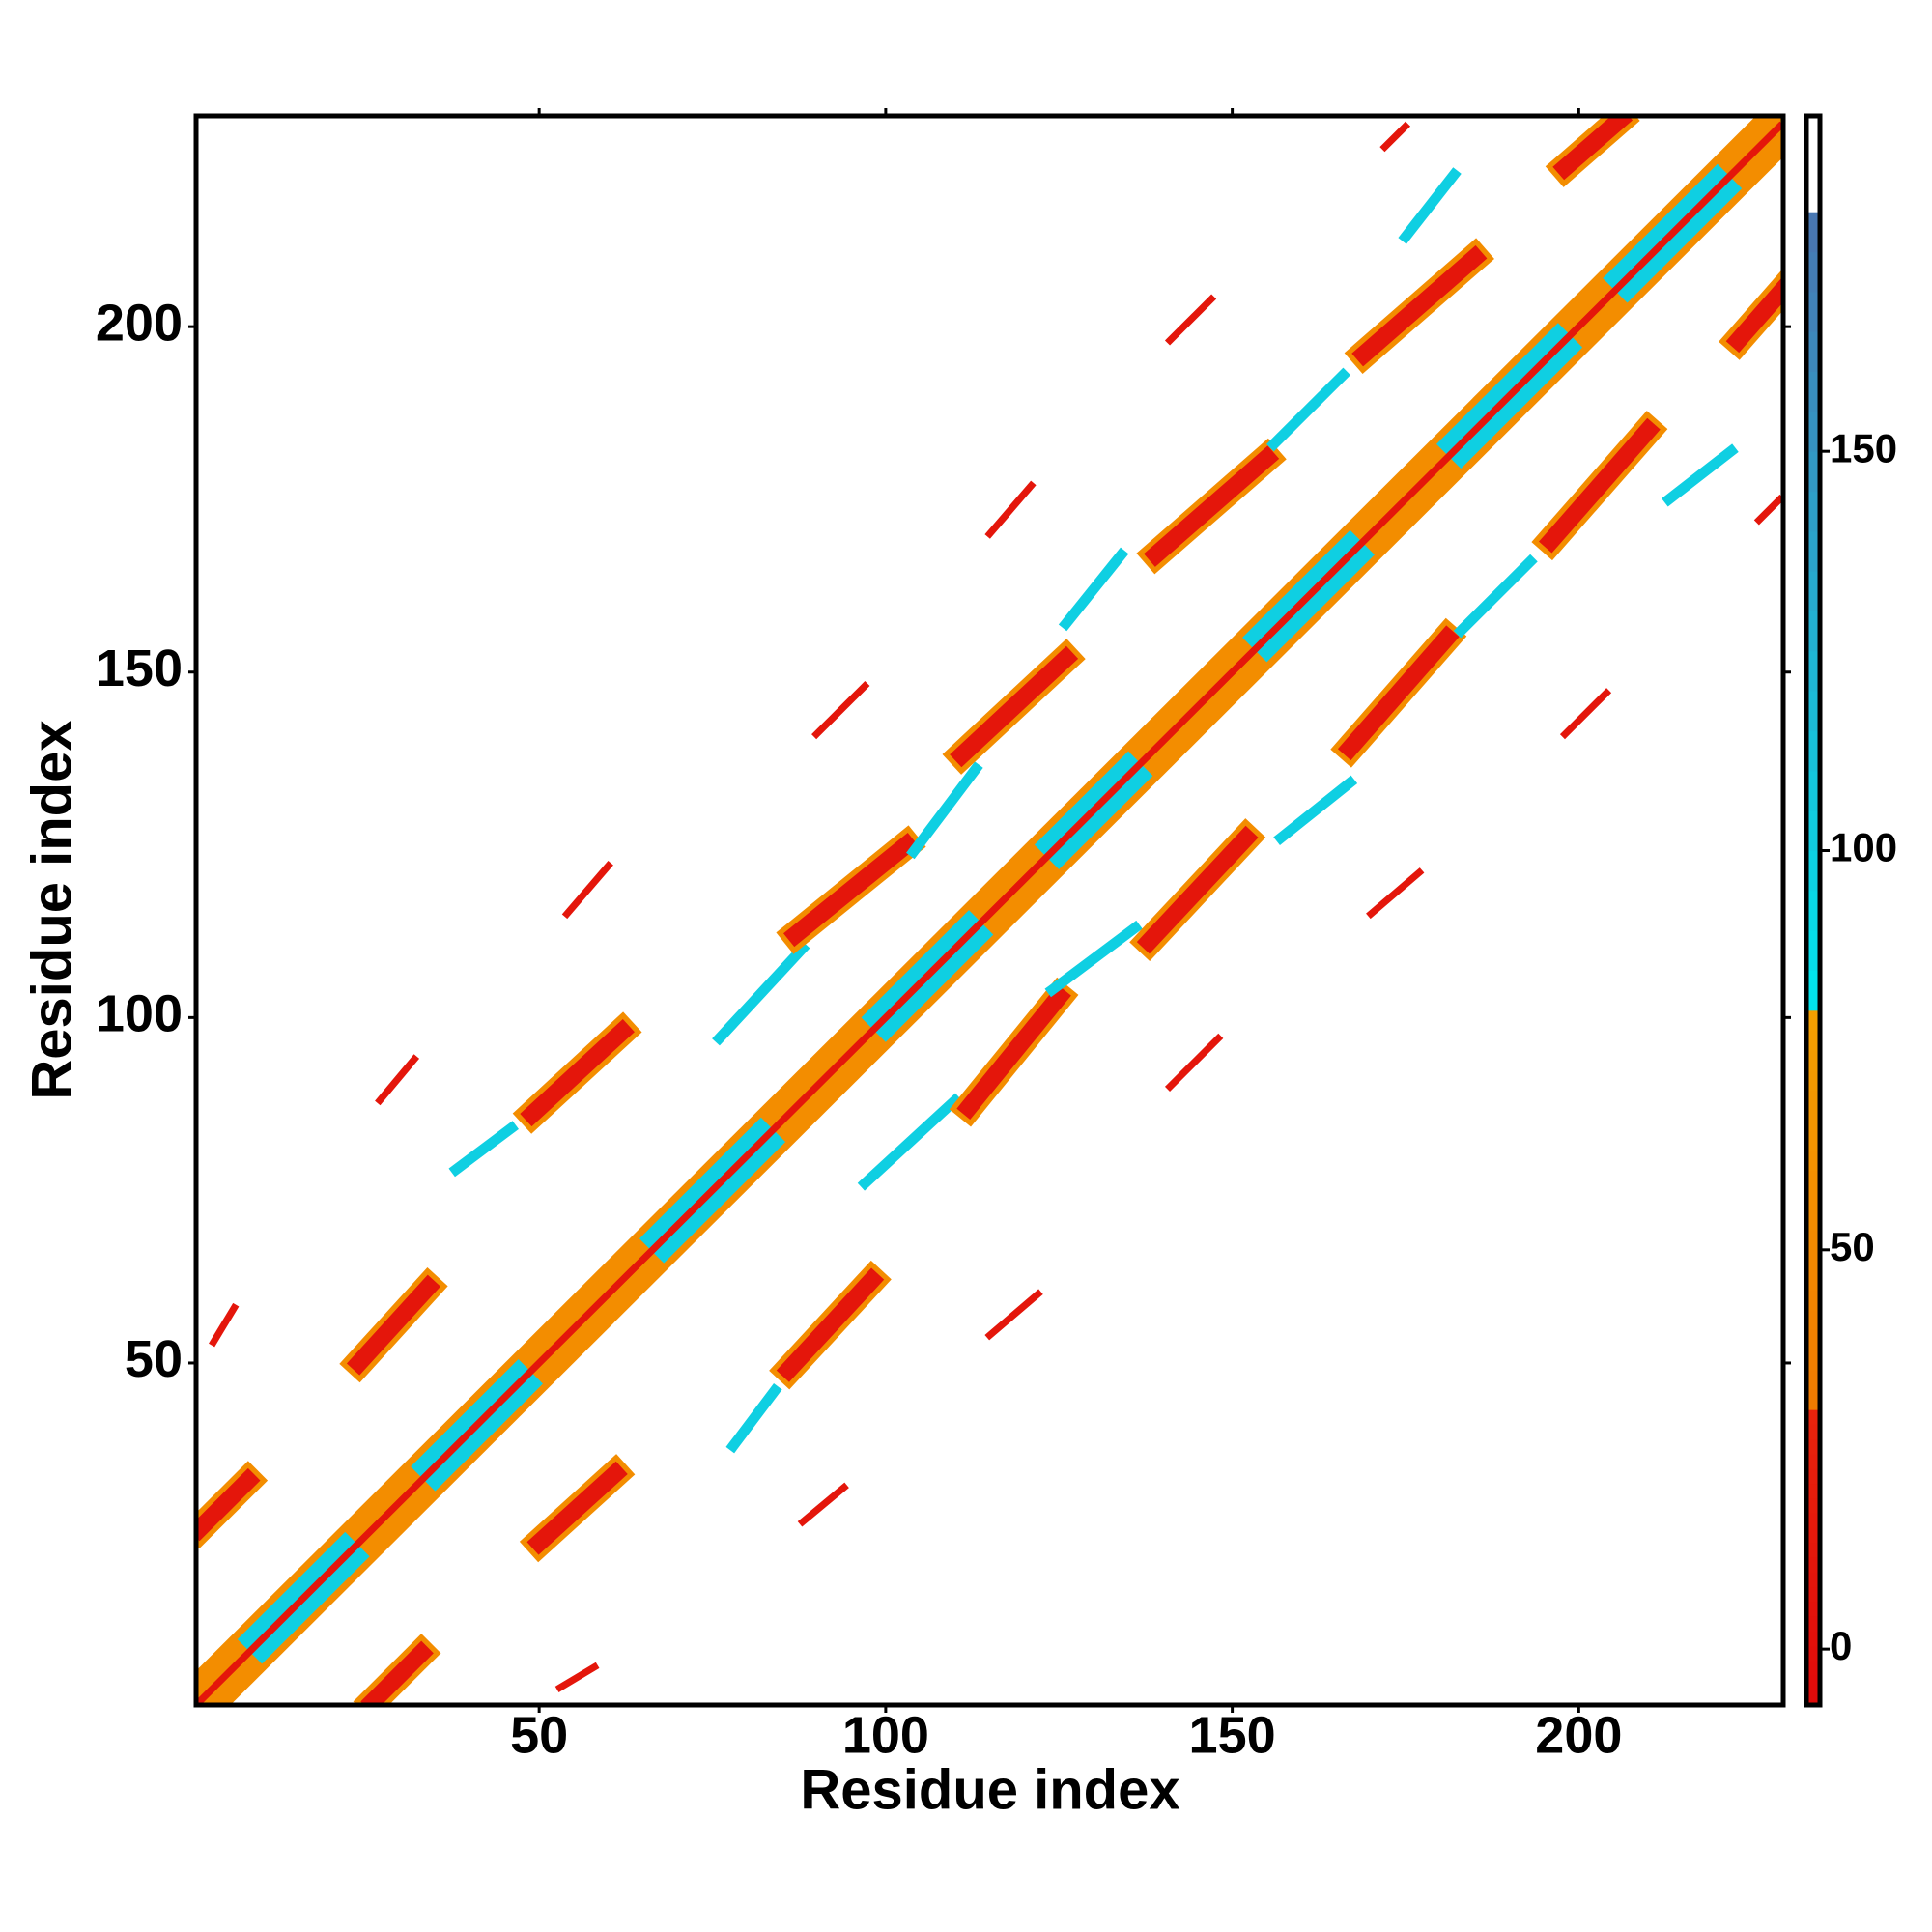 This screenshot has height=1932, width=1932. I want to click on x-tick-label: 100, so click(885, 1735).